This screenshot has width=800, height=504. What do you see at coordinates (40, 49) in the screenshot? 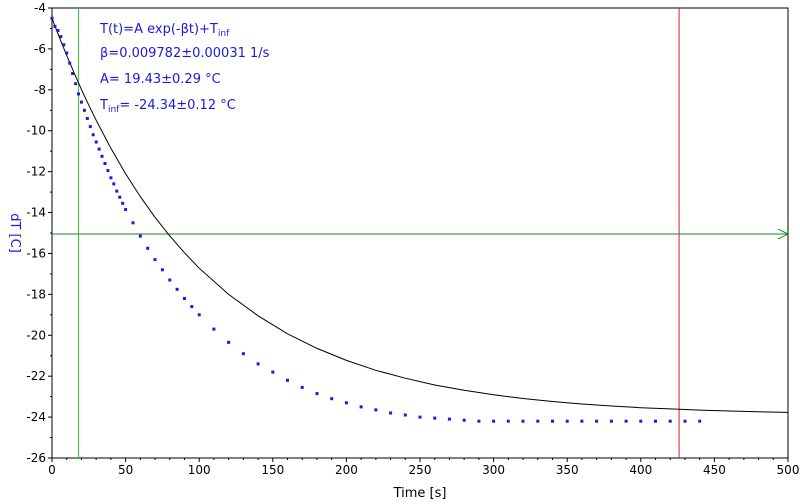
I see `y-tick-label: -6` at bounding box center [40, 49].